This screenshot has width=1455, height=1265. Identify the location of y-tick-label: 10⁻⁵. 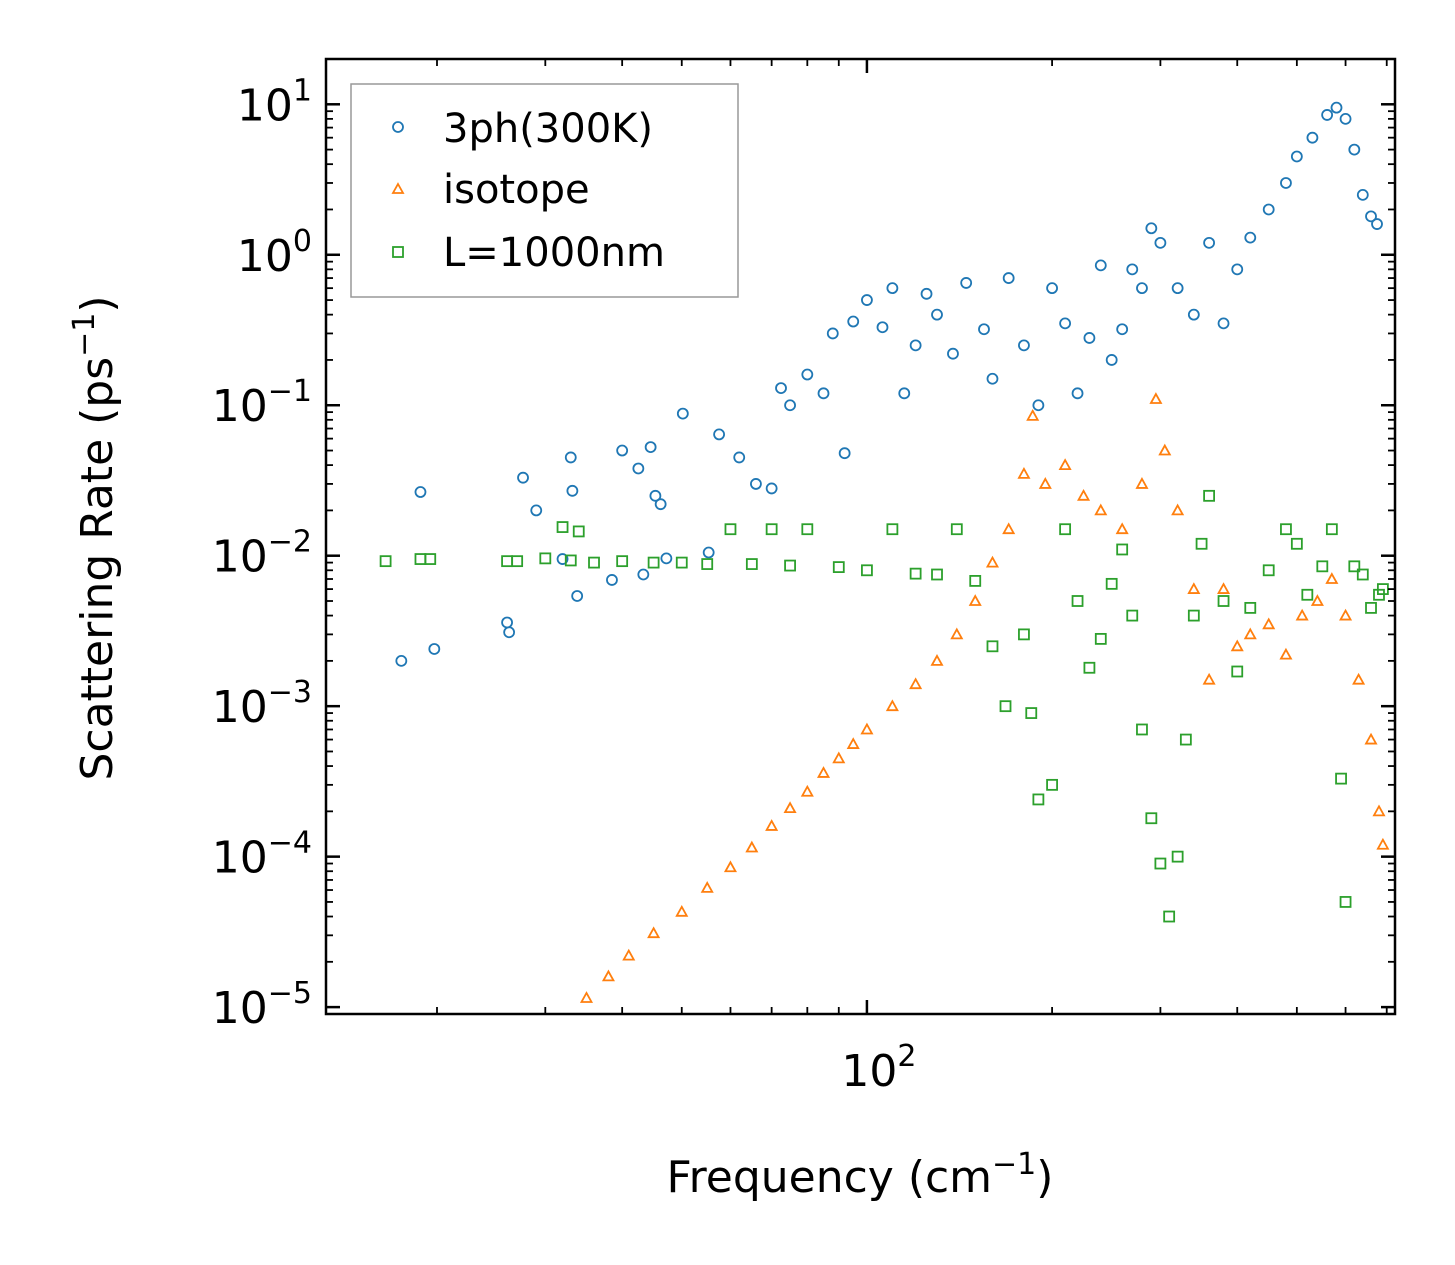
(262, 1005).